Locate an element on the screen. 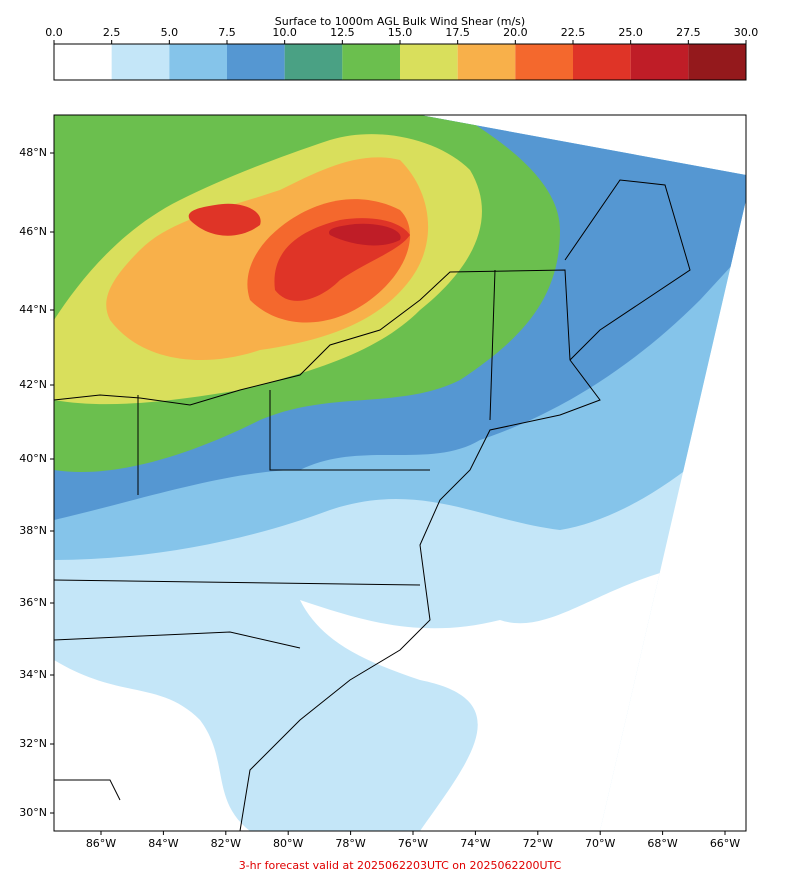  lat-label: 48°N is located at coordinates (33, 152).